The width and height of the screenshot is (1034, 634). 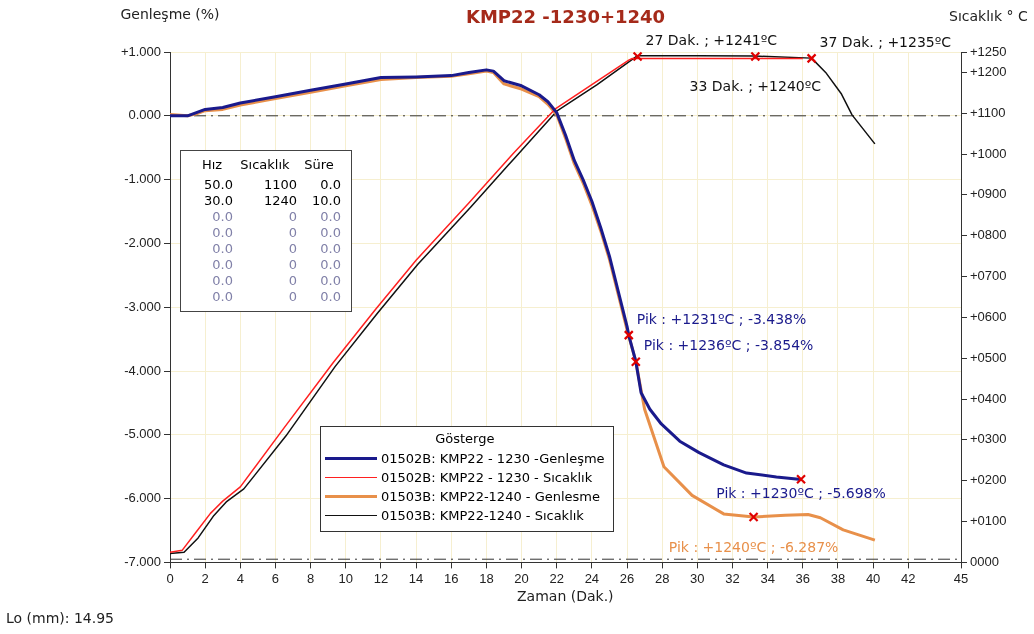 I want to click on x-tick-label: 45, so click(x=961, y=578).